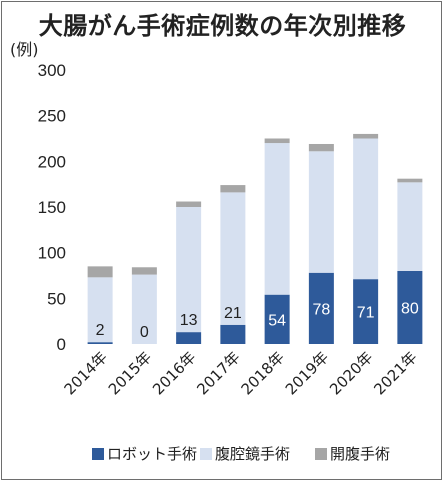 The width and height of the screenshot is (445, 483). Describe the element at coordinates (61, 344) in the screenshot. I see `y-tick-label: 0` at that location.